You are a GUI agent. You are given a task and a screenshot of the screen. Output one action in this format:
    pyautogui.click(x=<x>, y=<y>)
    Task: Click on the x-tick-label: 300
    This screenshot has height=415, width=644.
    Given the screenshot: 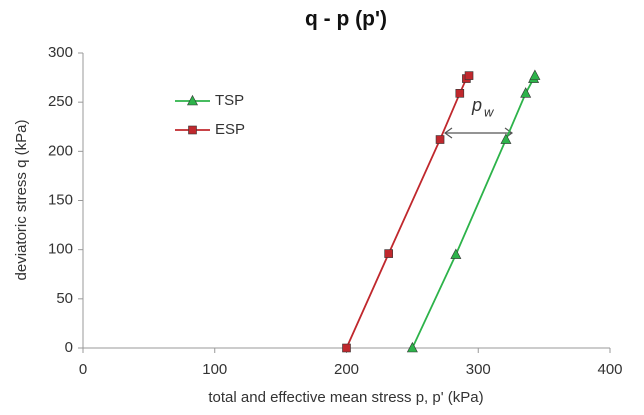 What is the action you would take?
    pyautogui.click(x=478, y=369)
    